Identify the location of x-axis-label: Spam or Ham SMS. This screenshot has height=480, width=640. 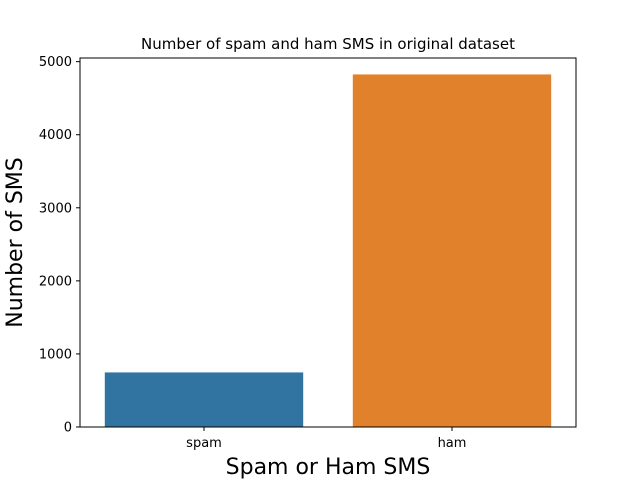
(328, 467).